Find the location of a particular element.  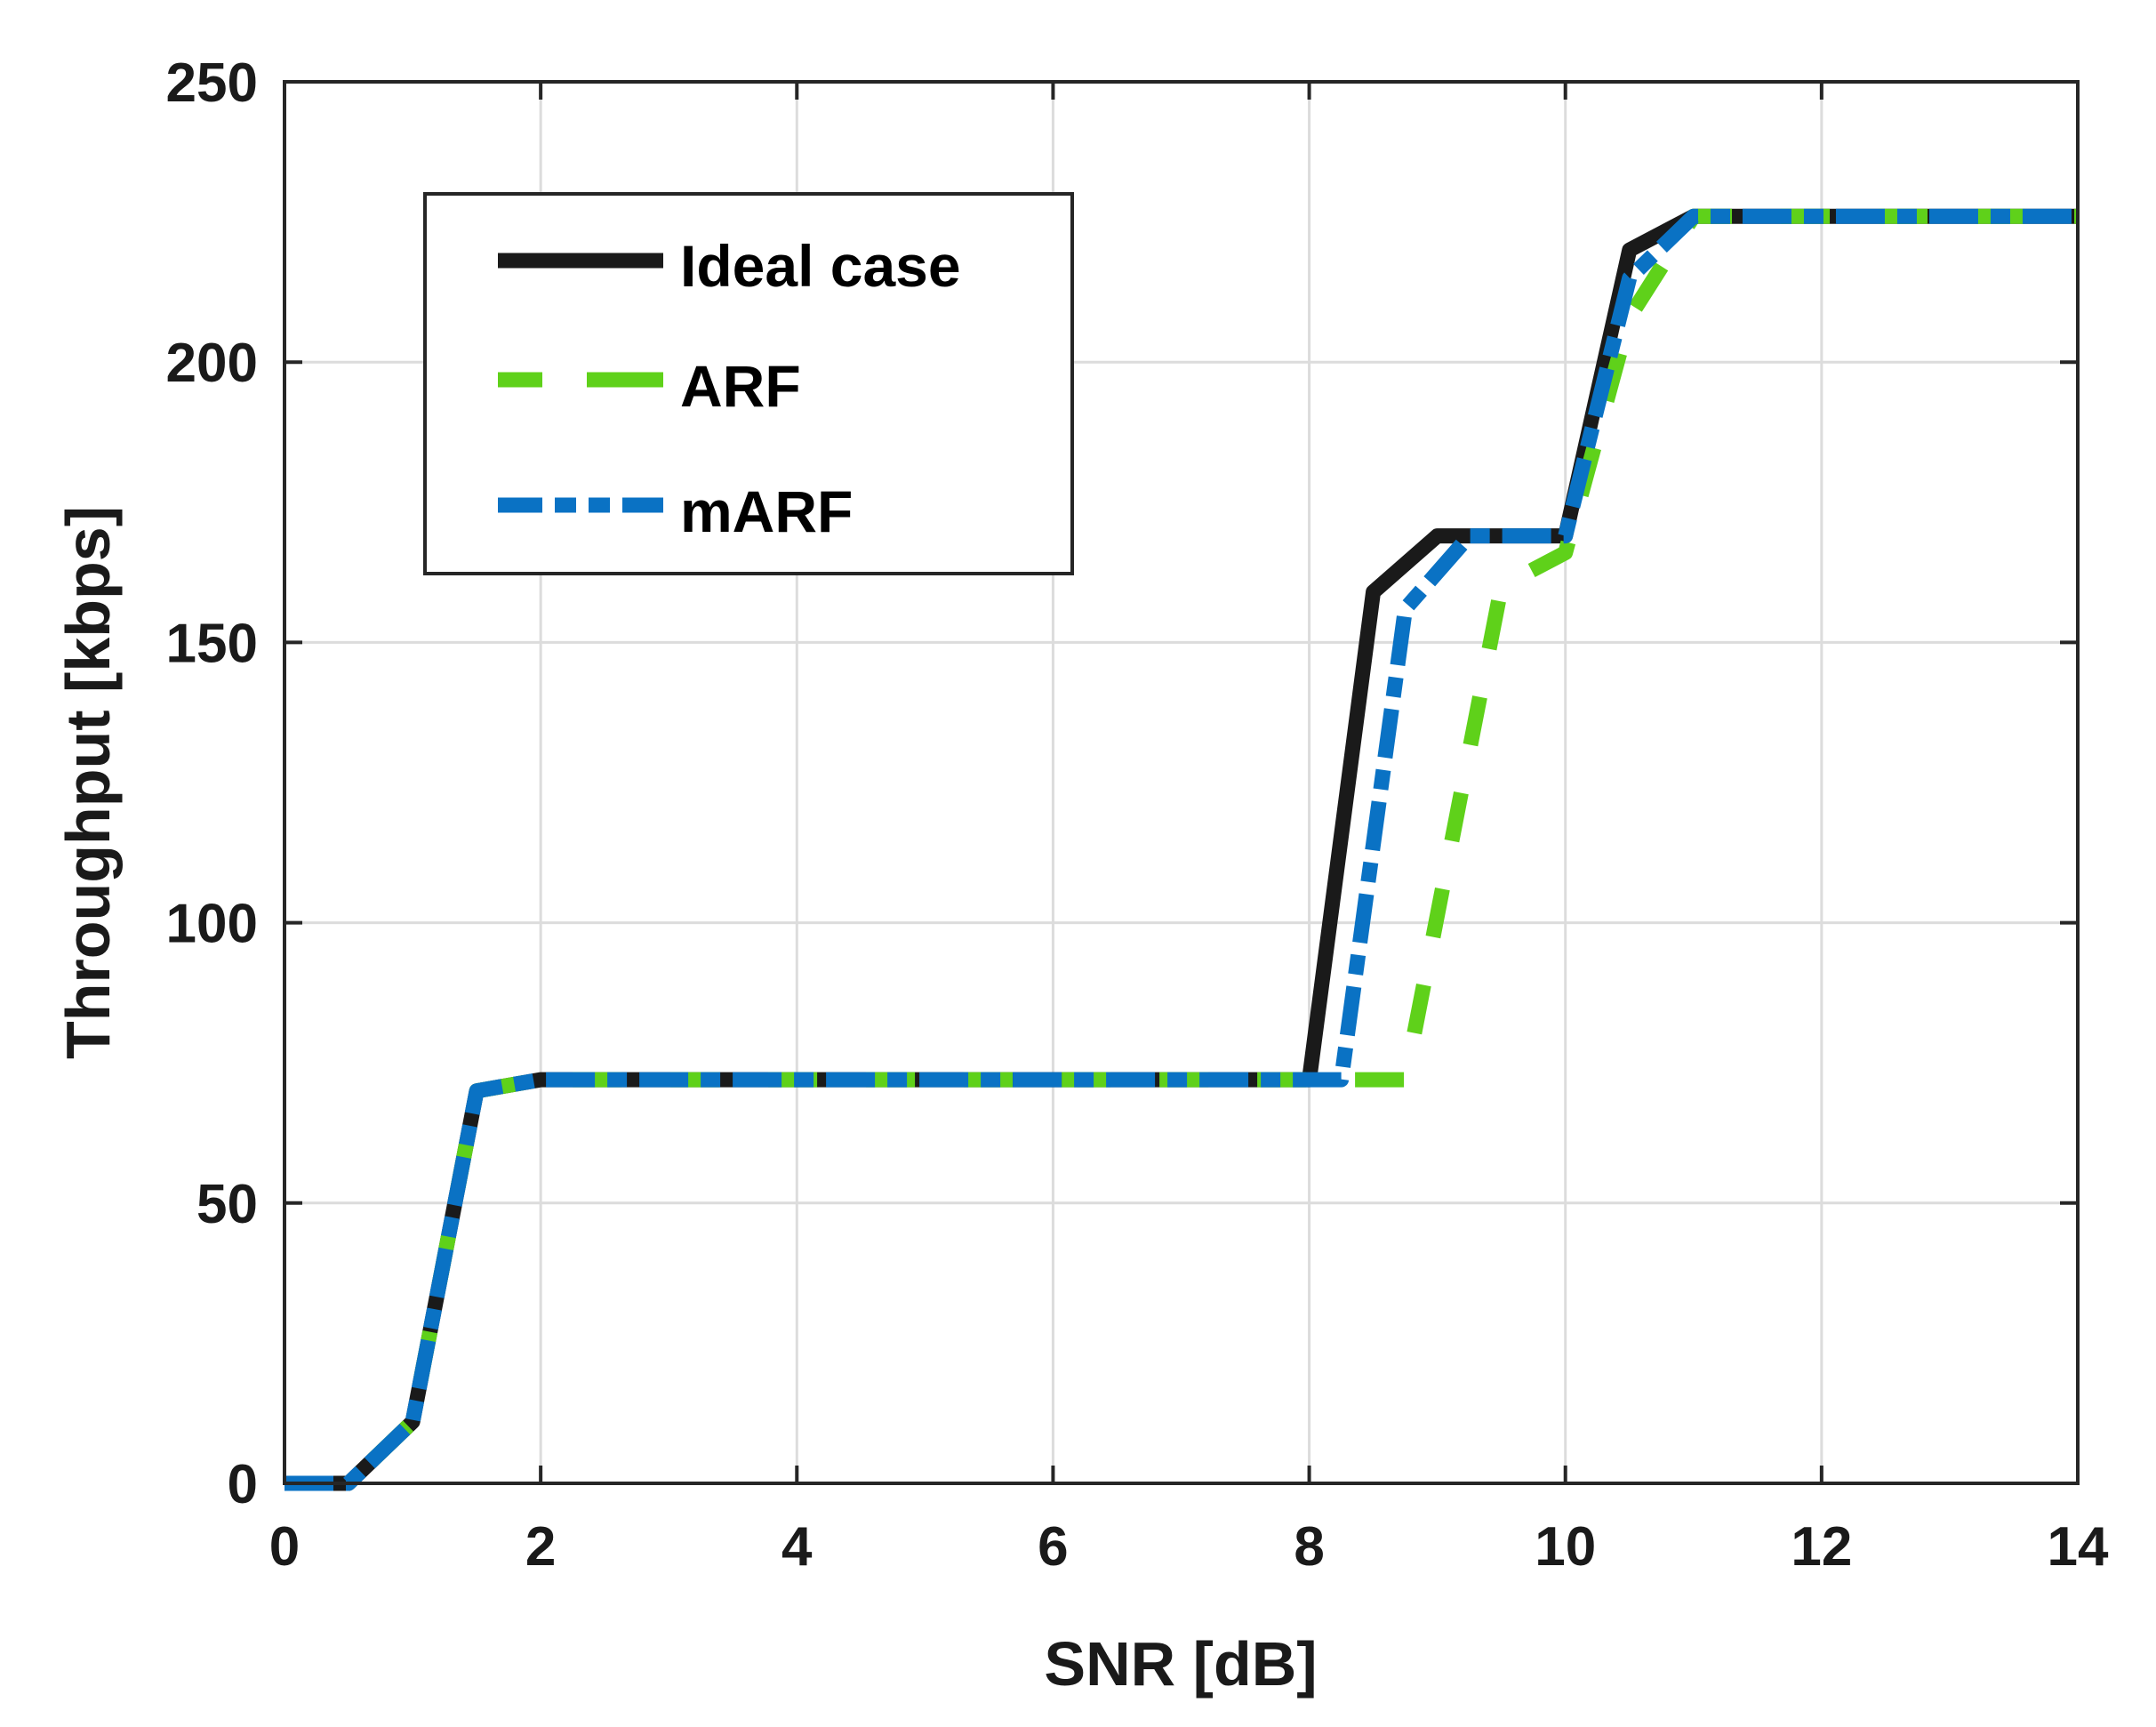

y-tick-label: 200 is located at coordinates (212, 363).